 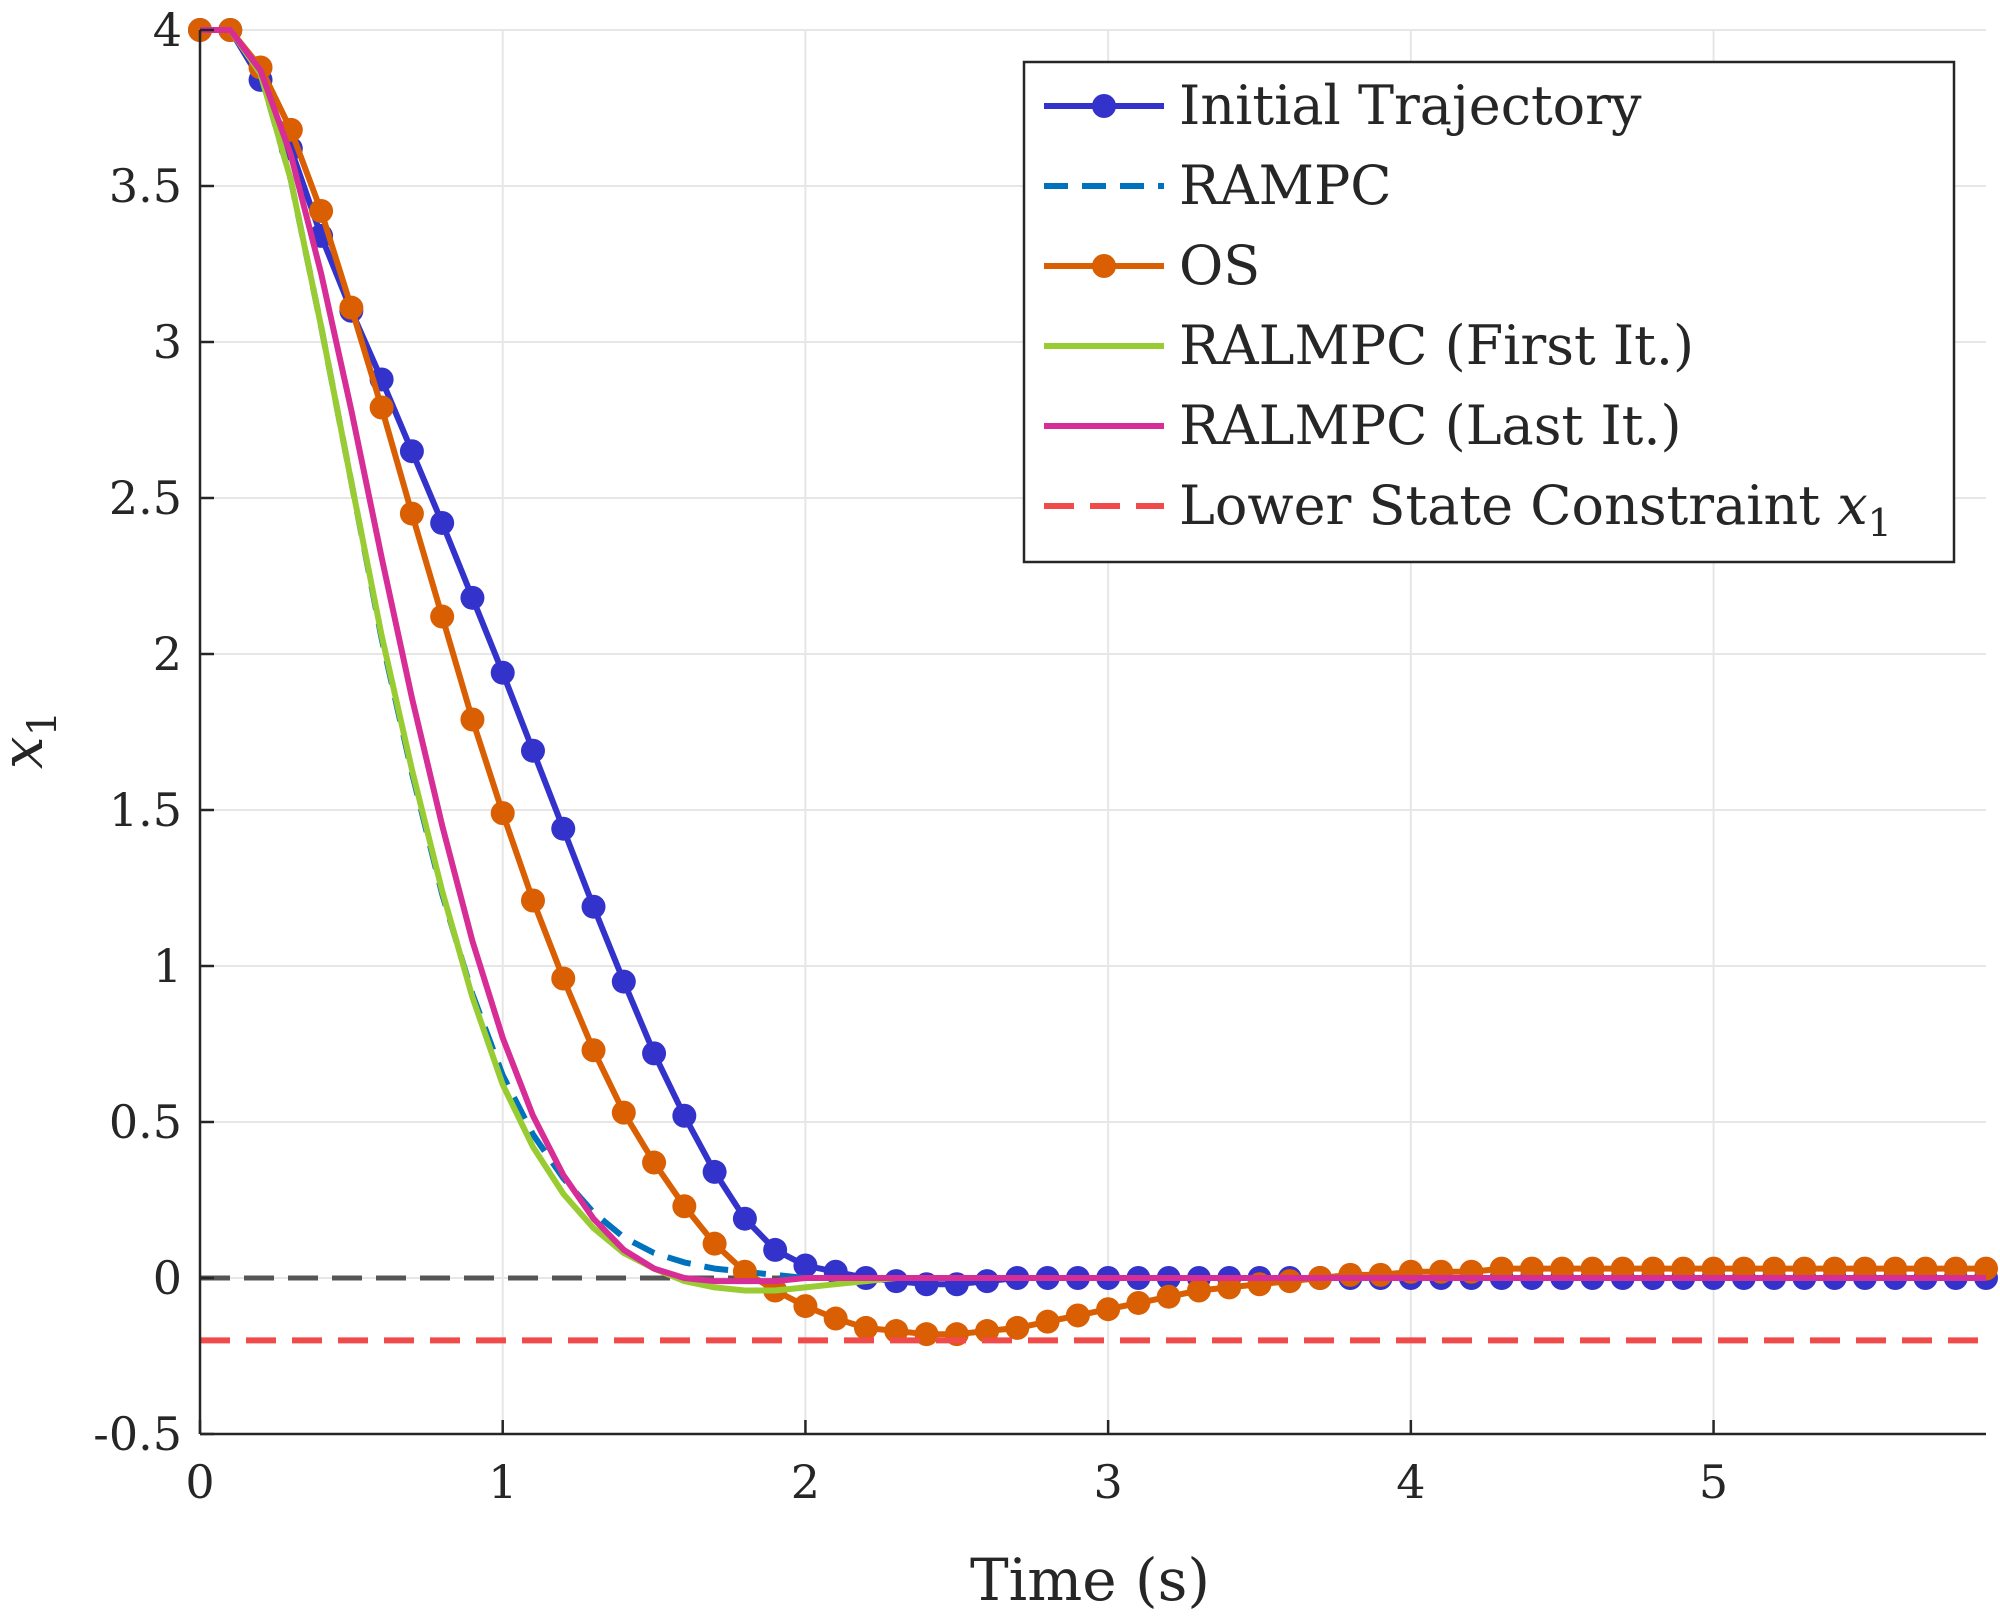 I want to click on legend-item: RALMPC (First It.), so click(x=1369, y=345).